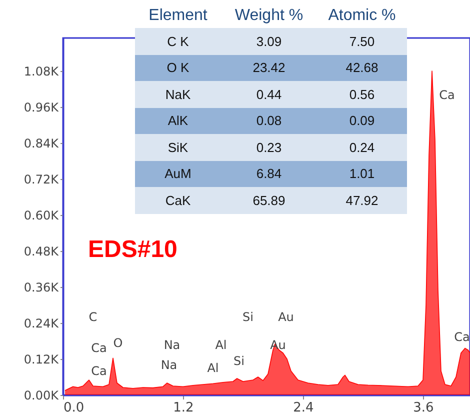 This screenshot has height=412, width=470. I want to click on annotation: 0.44, so click(269, 94).